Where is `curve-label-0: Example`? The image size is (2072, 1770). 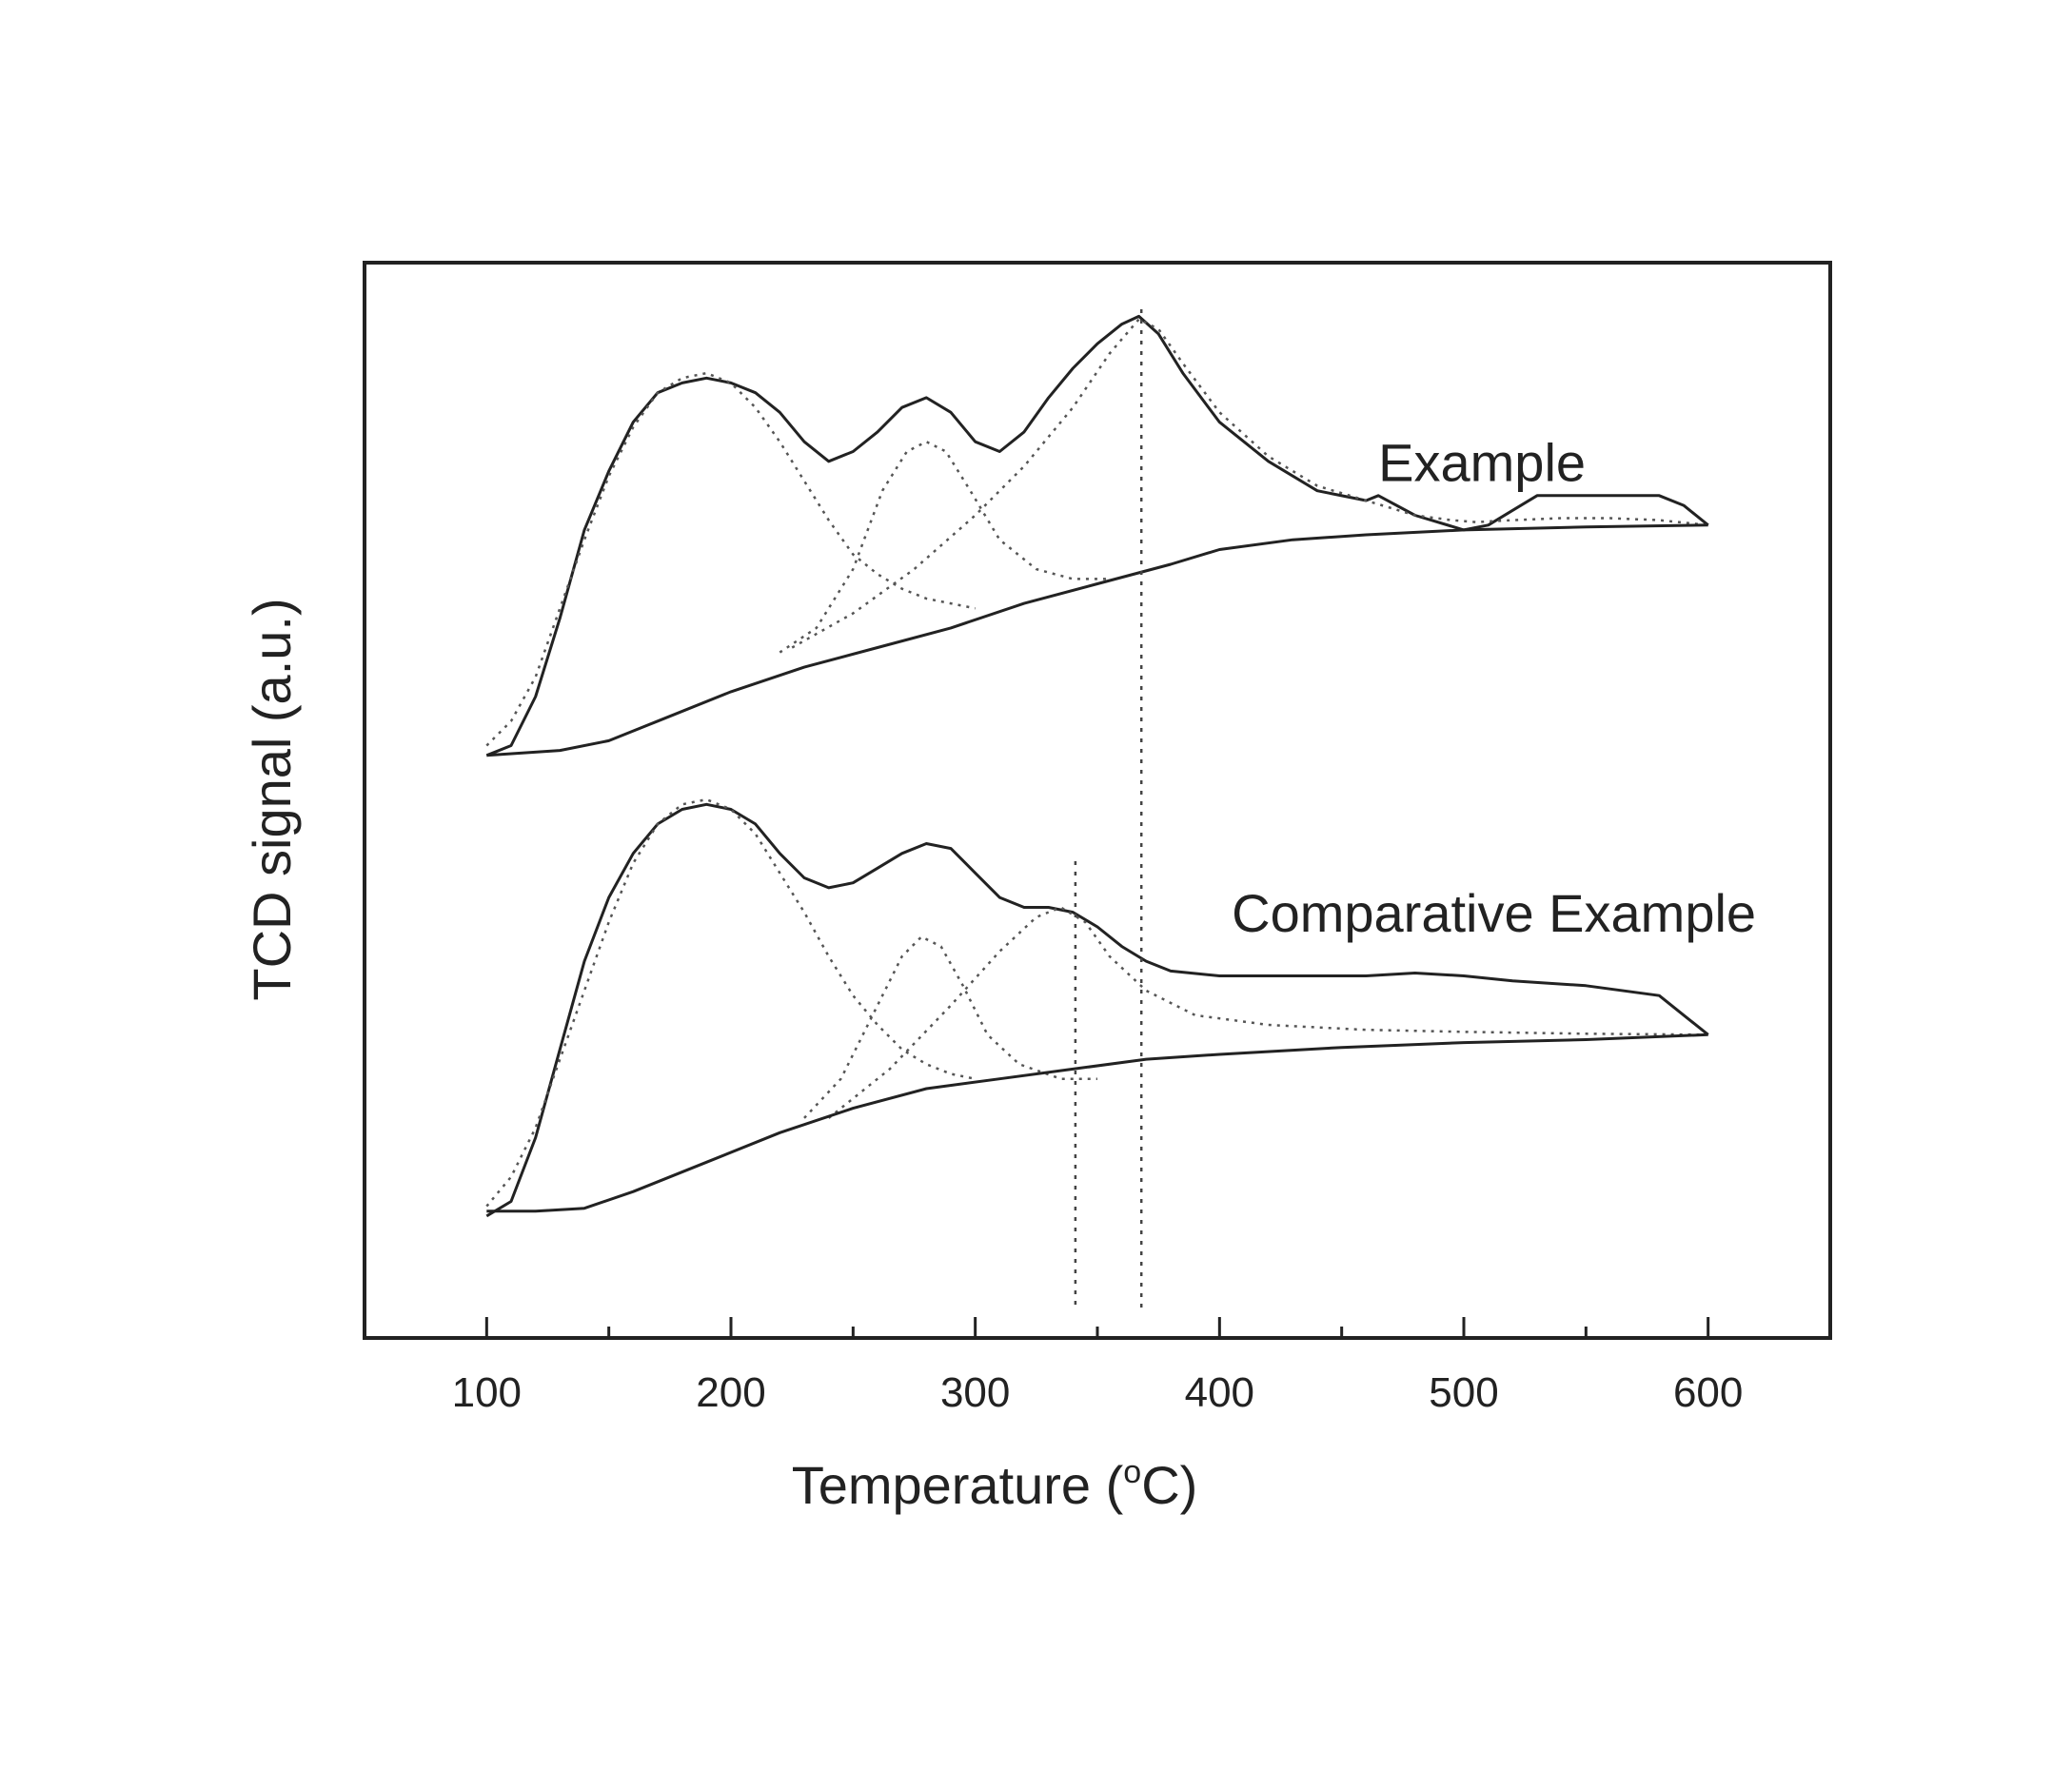
curve-label-0: Example is located at coordinates (1482, 462).